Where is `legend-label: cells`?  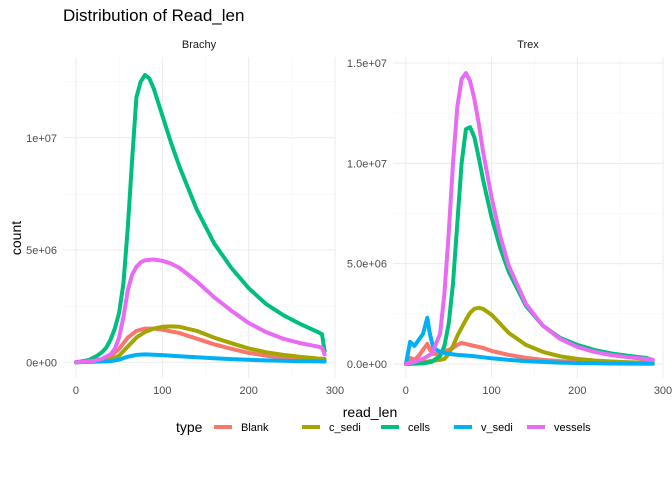 legend-label: cells is located at coordinates (419, 428).